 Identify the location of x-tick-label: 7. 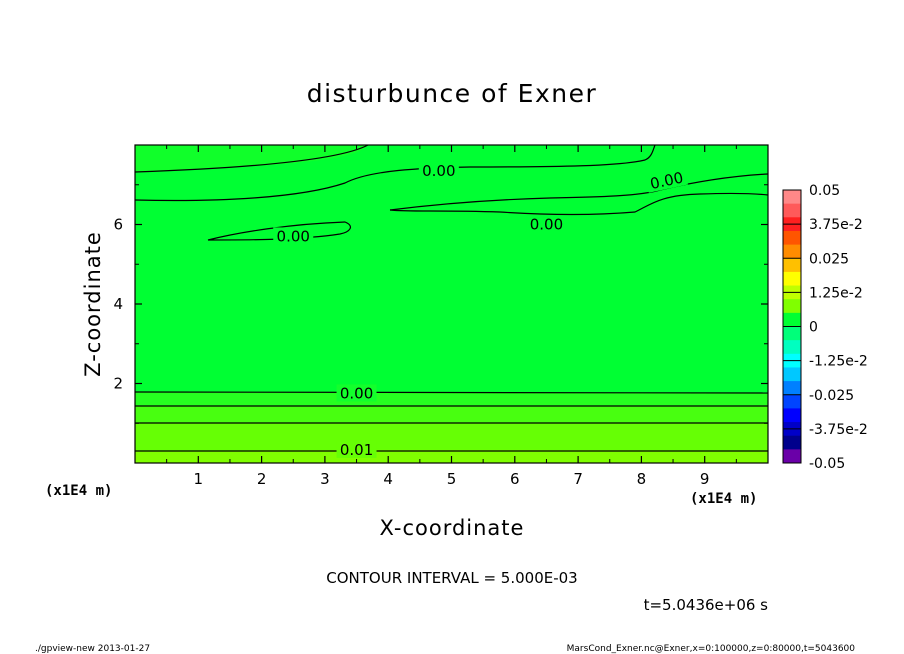
(578, 479).